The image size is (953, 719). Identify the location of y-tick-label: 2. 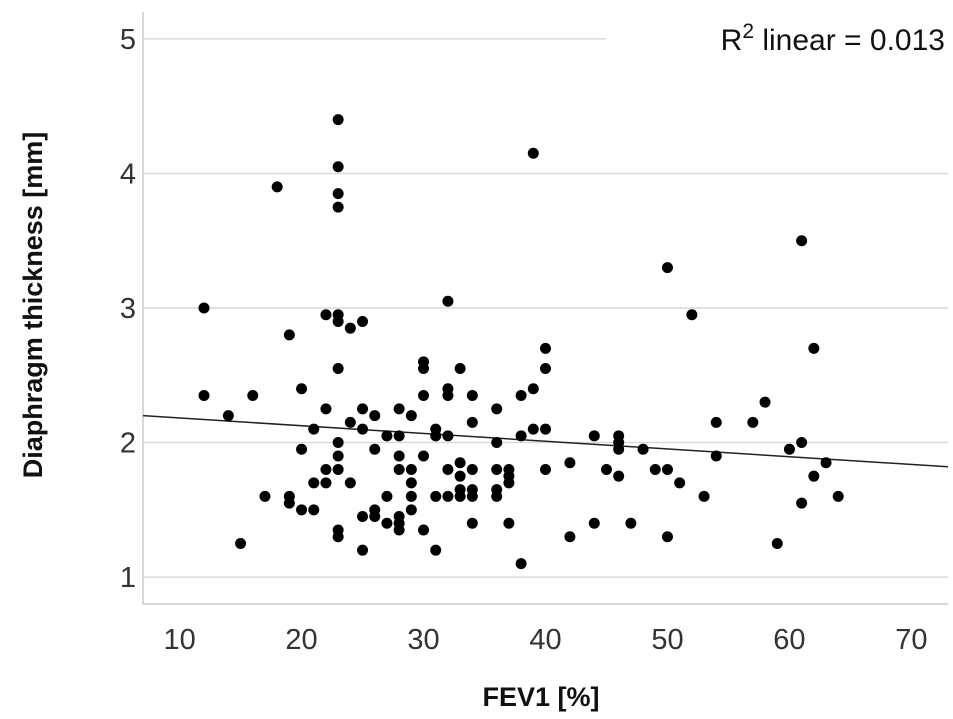
(128, 444).